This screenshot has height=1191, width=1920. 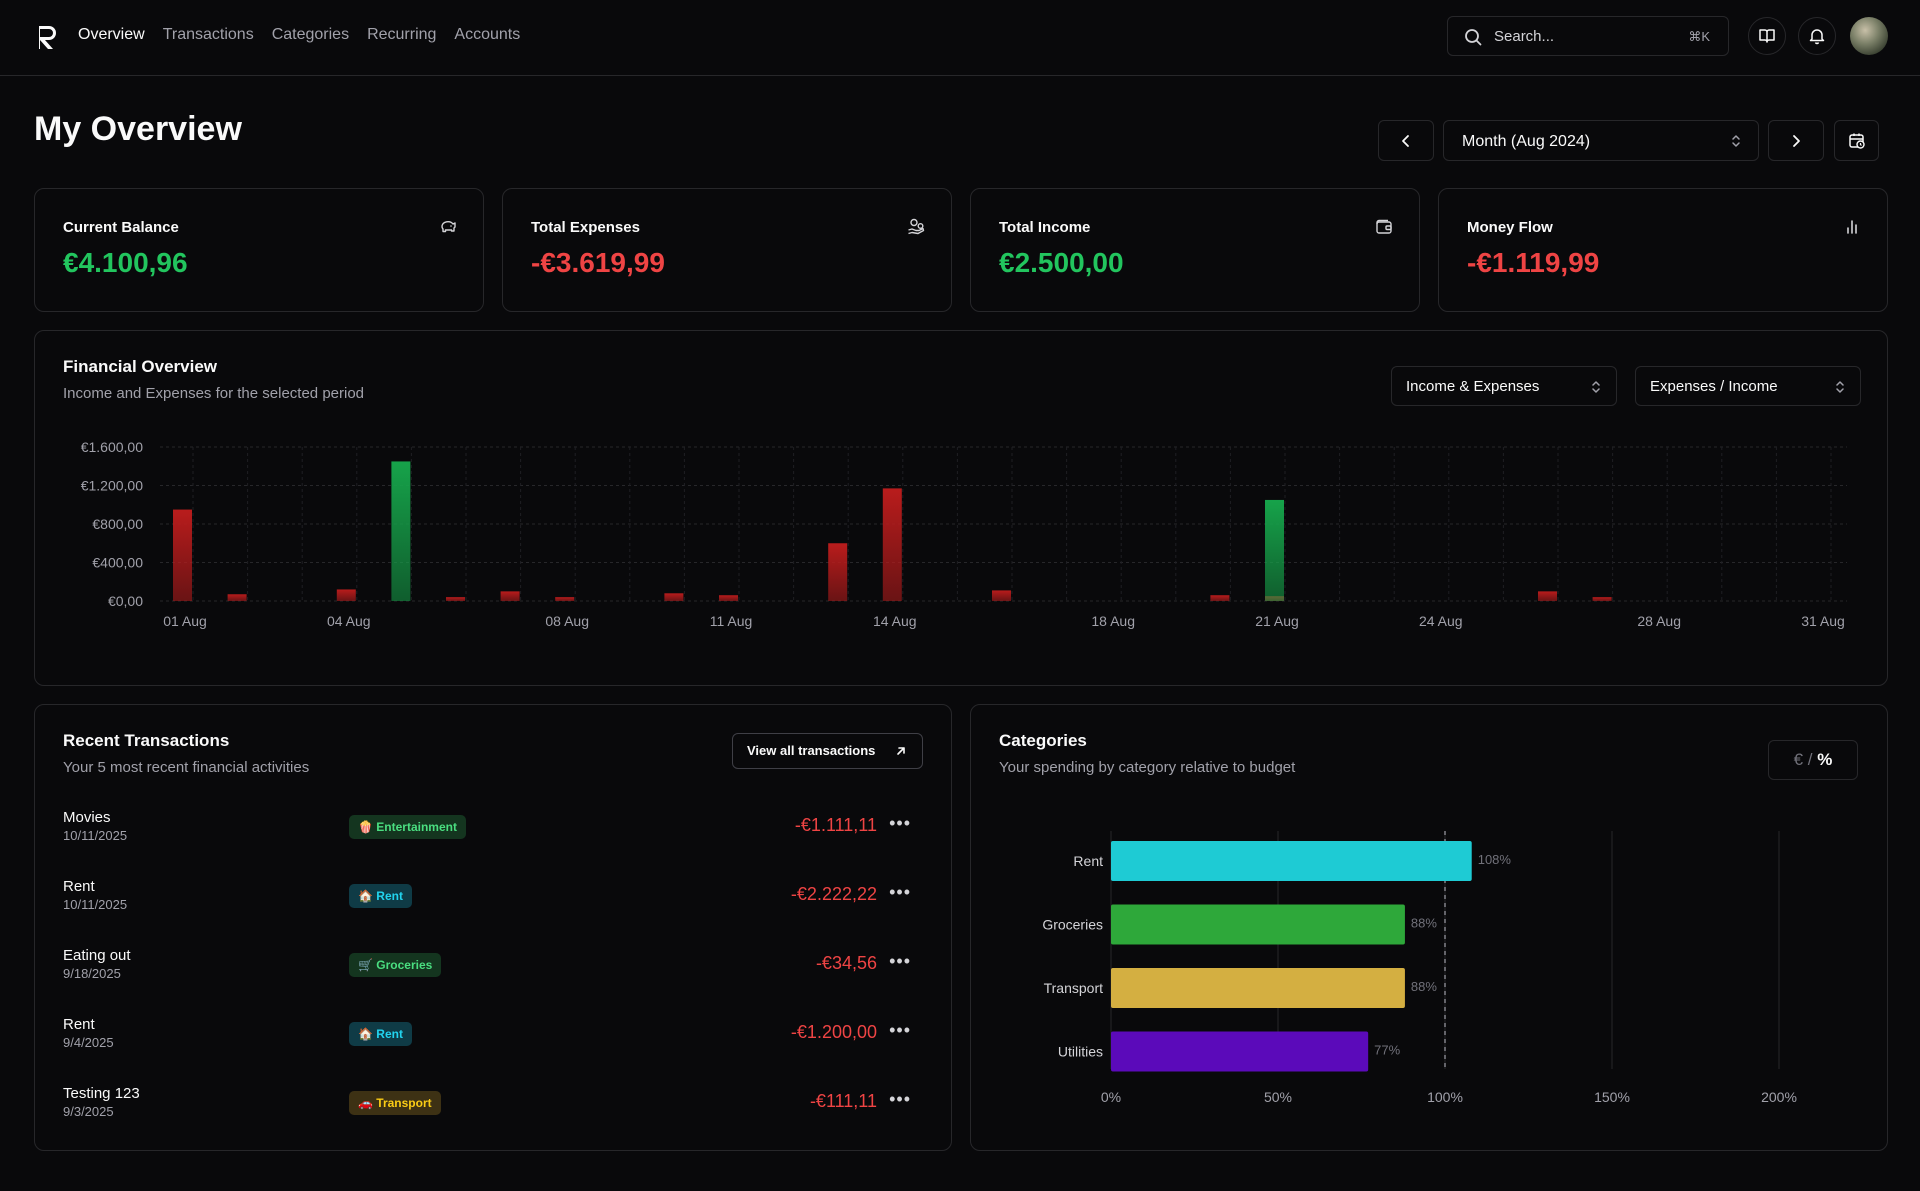 What do you see at coordinates (506, 1037) in the screenshot?
I see `transaction-row: Rent 9/4/2025 🏠 Rent -€1.200,00 •••` at bounding box center [506, 1037].